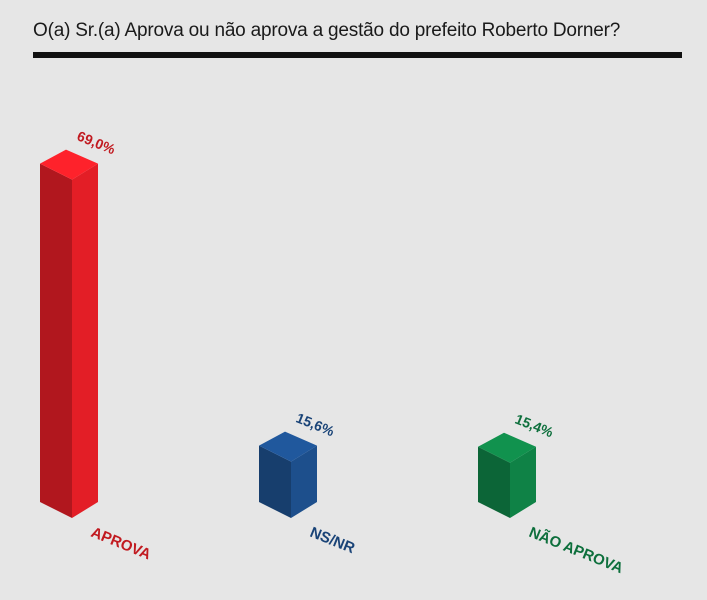 The height and width of the screenshot is (600, 707). Describe the element at coordinates (96, 143) in the screenshot. I see `bar-value-label-0: 69,0%` at that location.